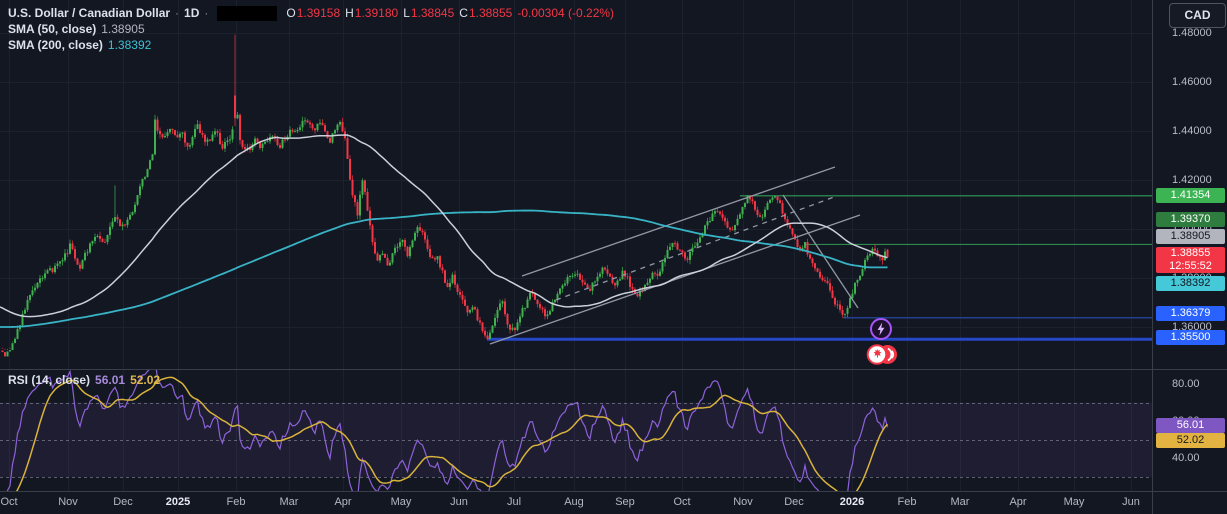  I want to click on price-badge: 1.38855 12:55:52, so click(1190, 260).